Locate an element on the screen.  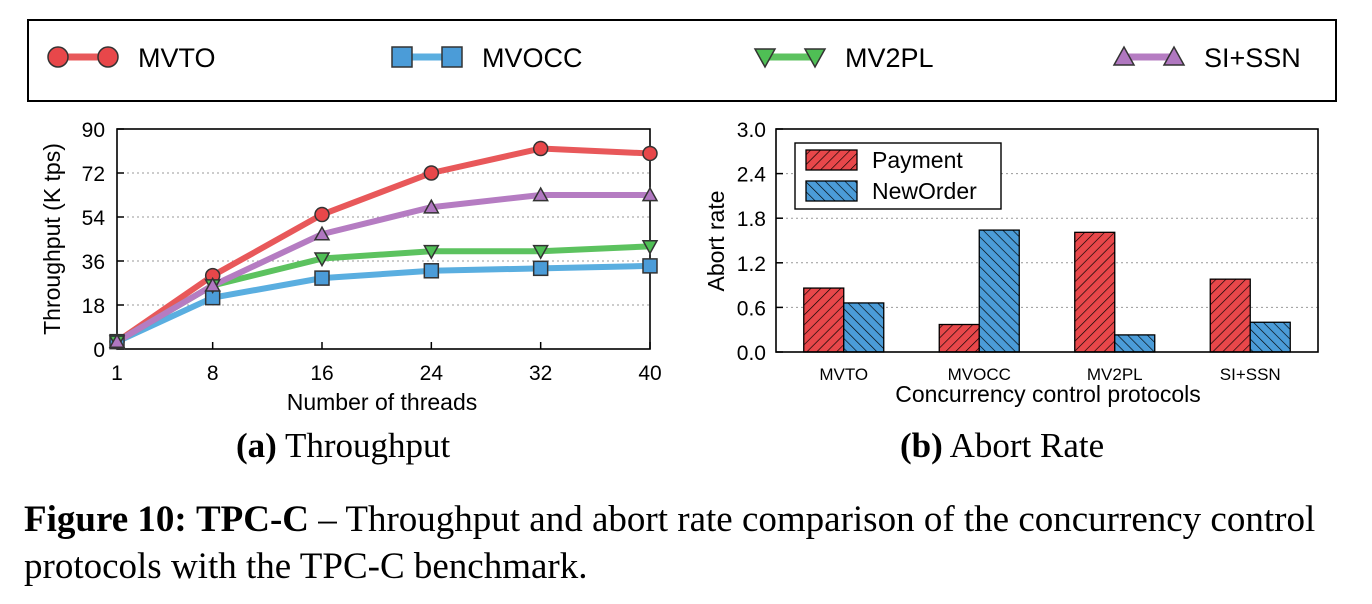
throughput-series-line-si+ssn is located at coordinates (382, 268).